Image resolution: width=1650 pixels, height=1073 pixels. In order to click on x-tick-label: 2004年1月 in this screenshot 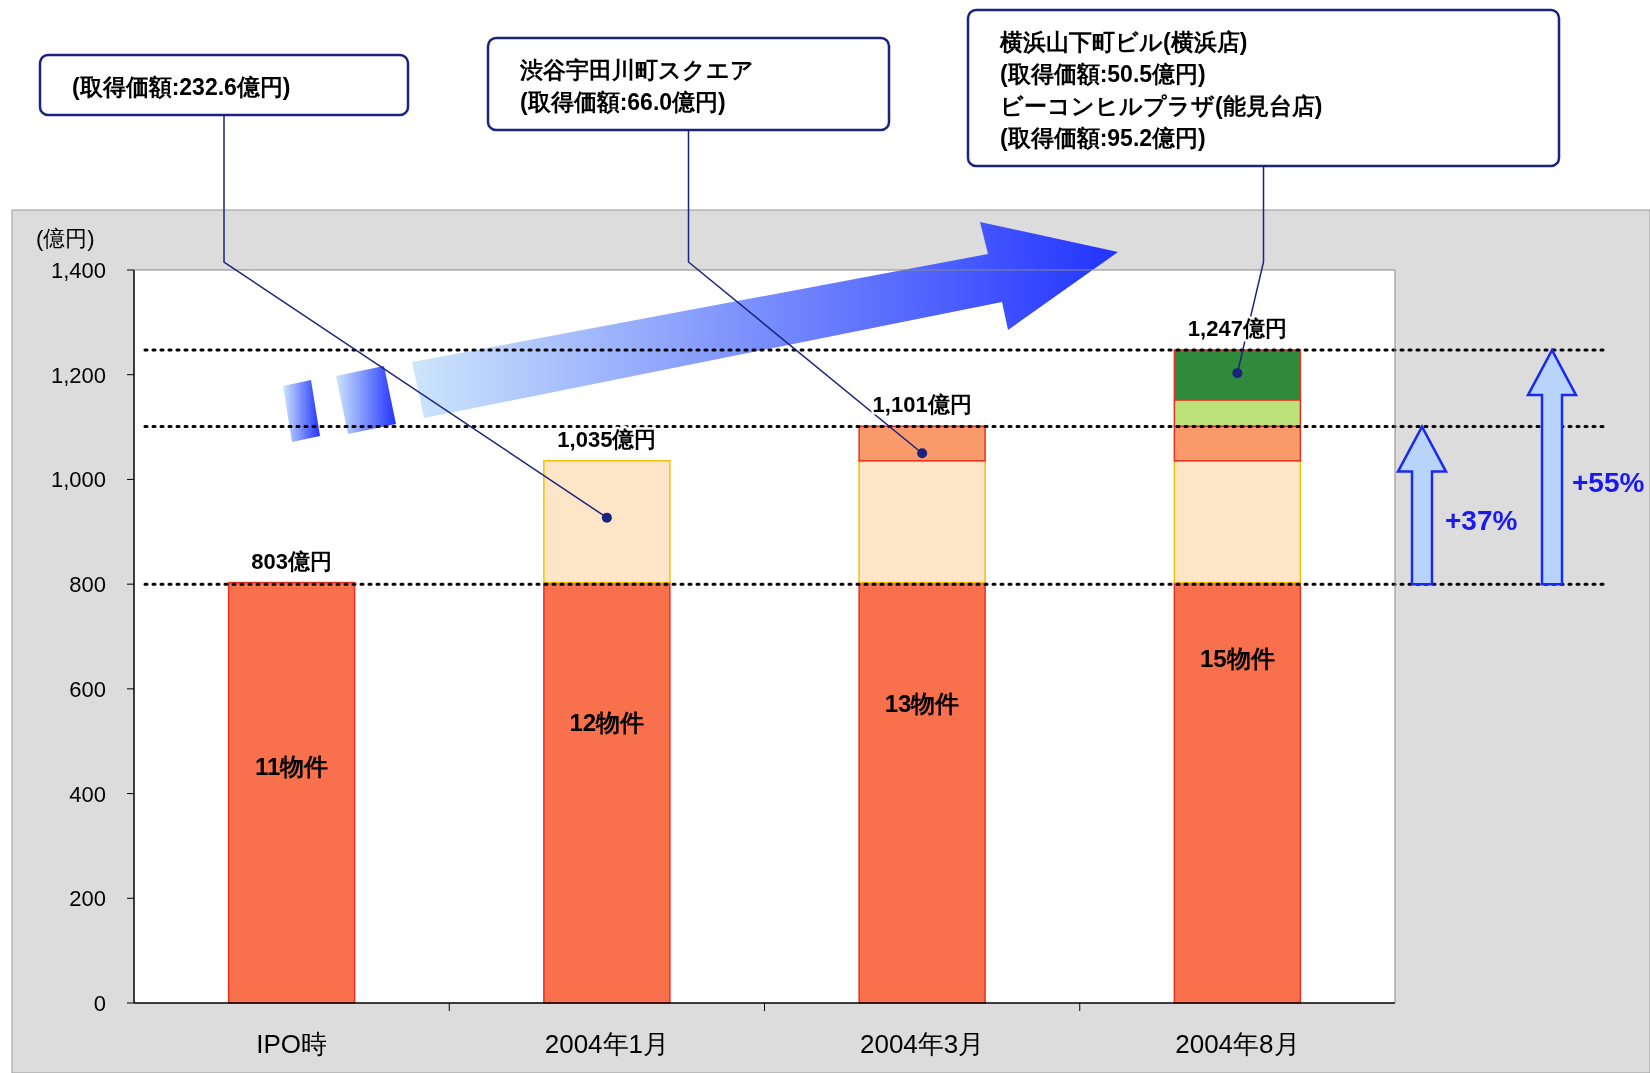, I will do `click(607, 1044)`.